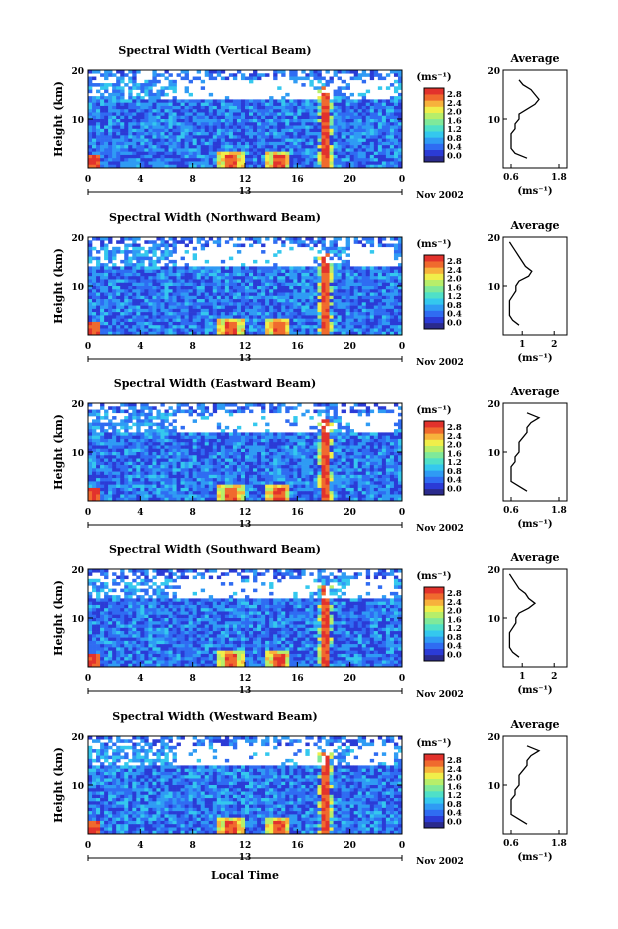 The height and width of the screenshot is (929, 618). What do you see at coordinates (245, 192) in the screenshot?
I see `date-axis-day: 13` at bounding box center [245, 192].